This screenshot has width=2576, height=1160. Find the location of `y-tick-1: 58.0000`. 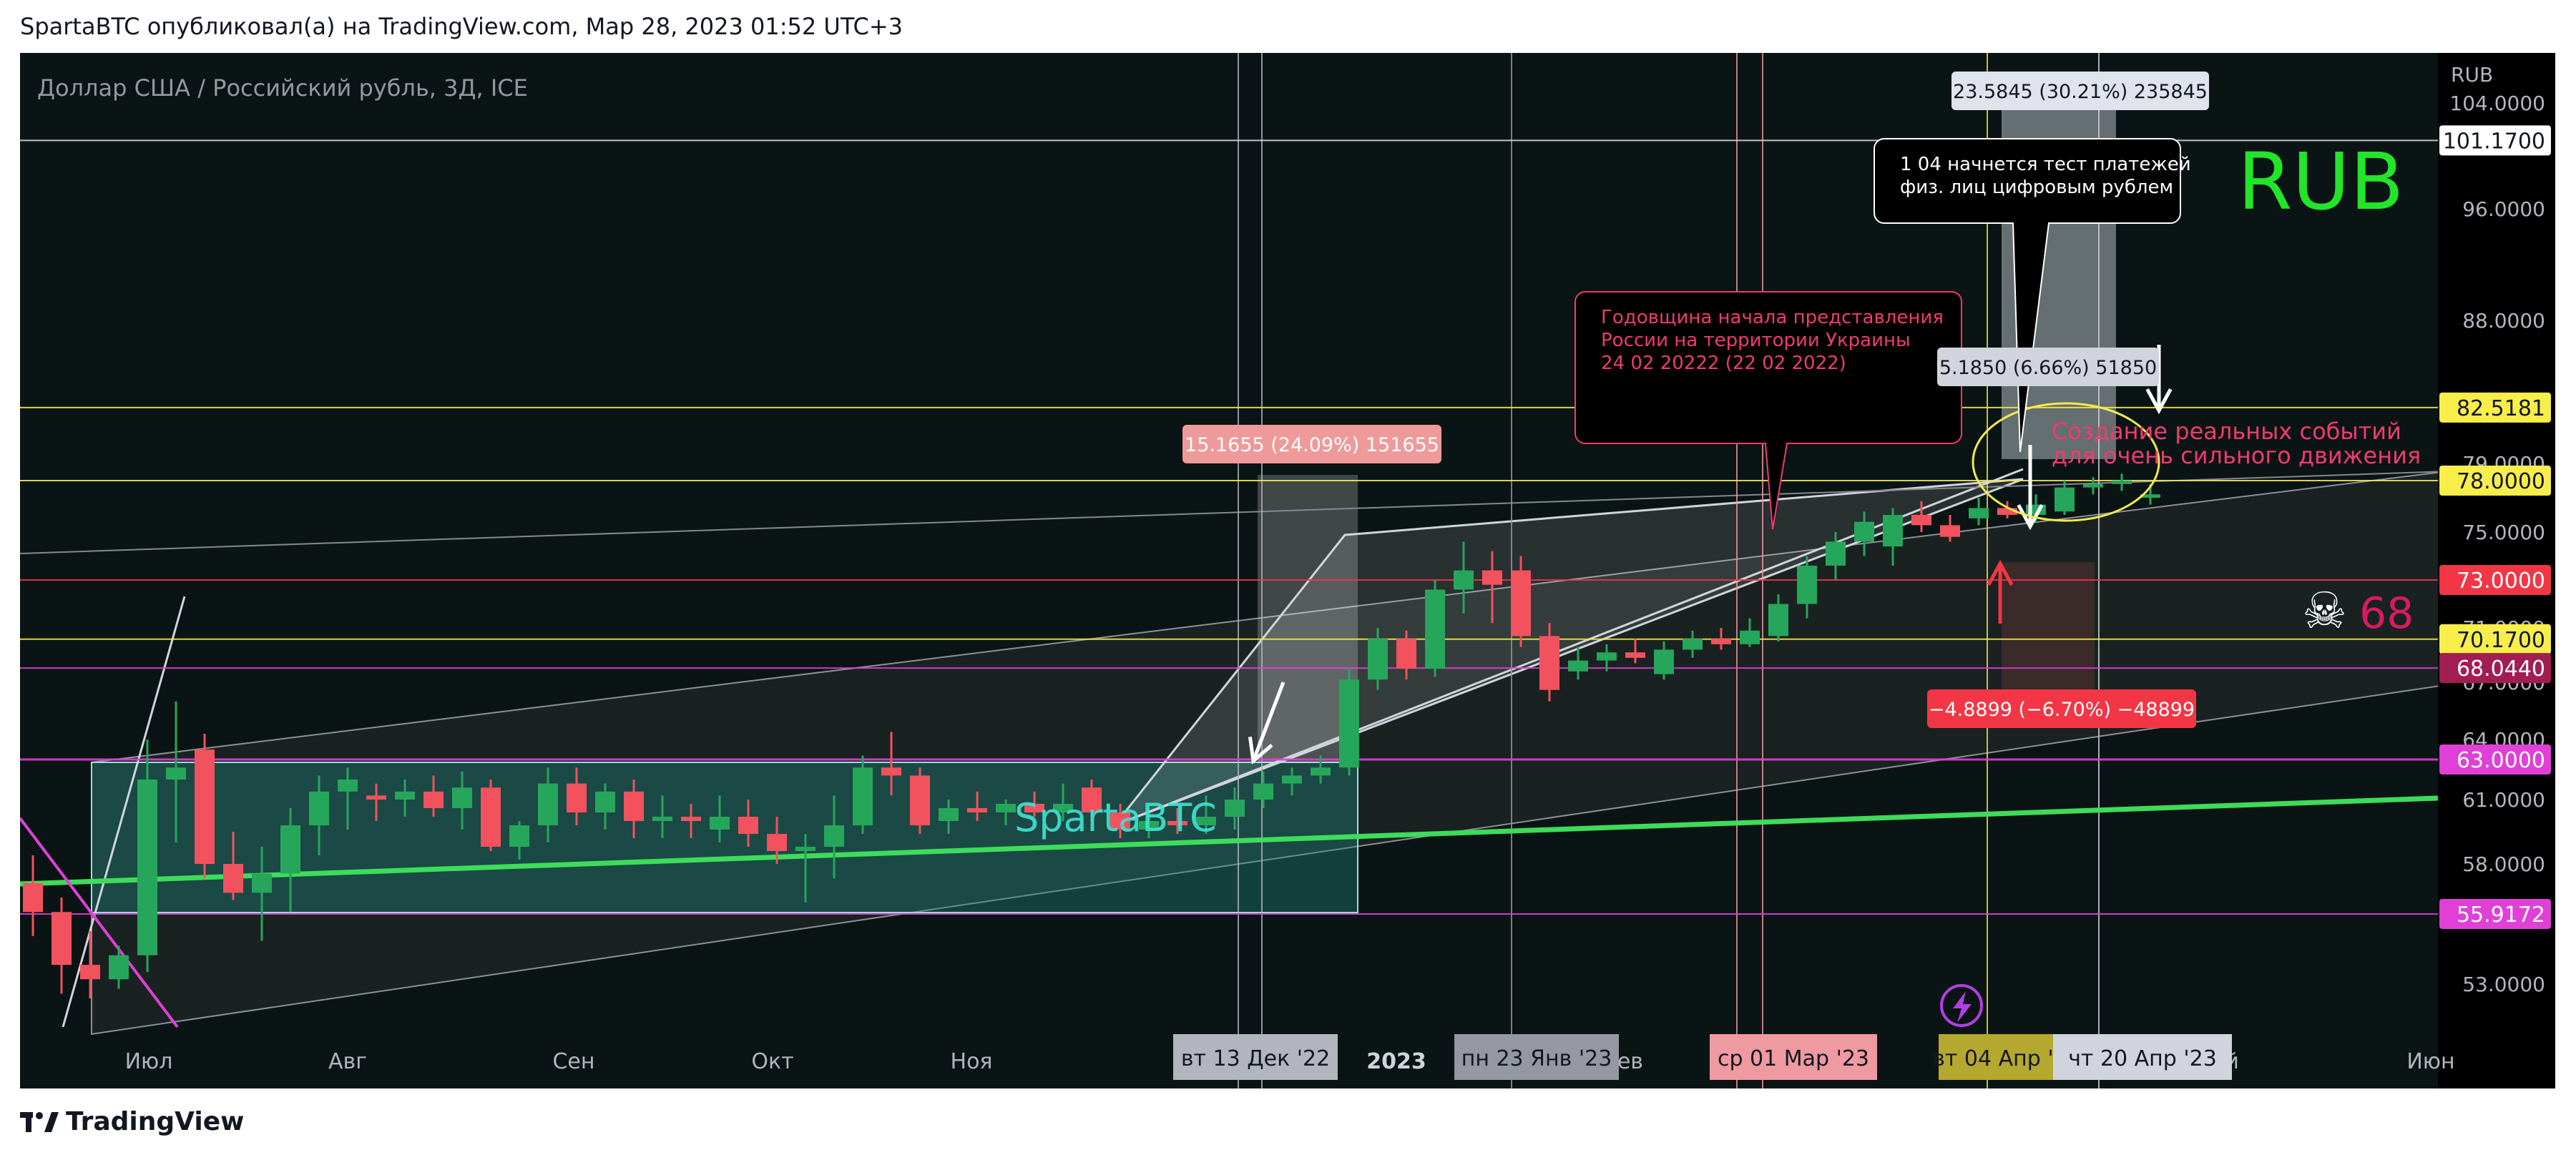

y-tick-1: 58.0000 is located at coordinates (2503, 864).